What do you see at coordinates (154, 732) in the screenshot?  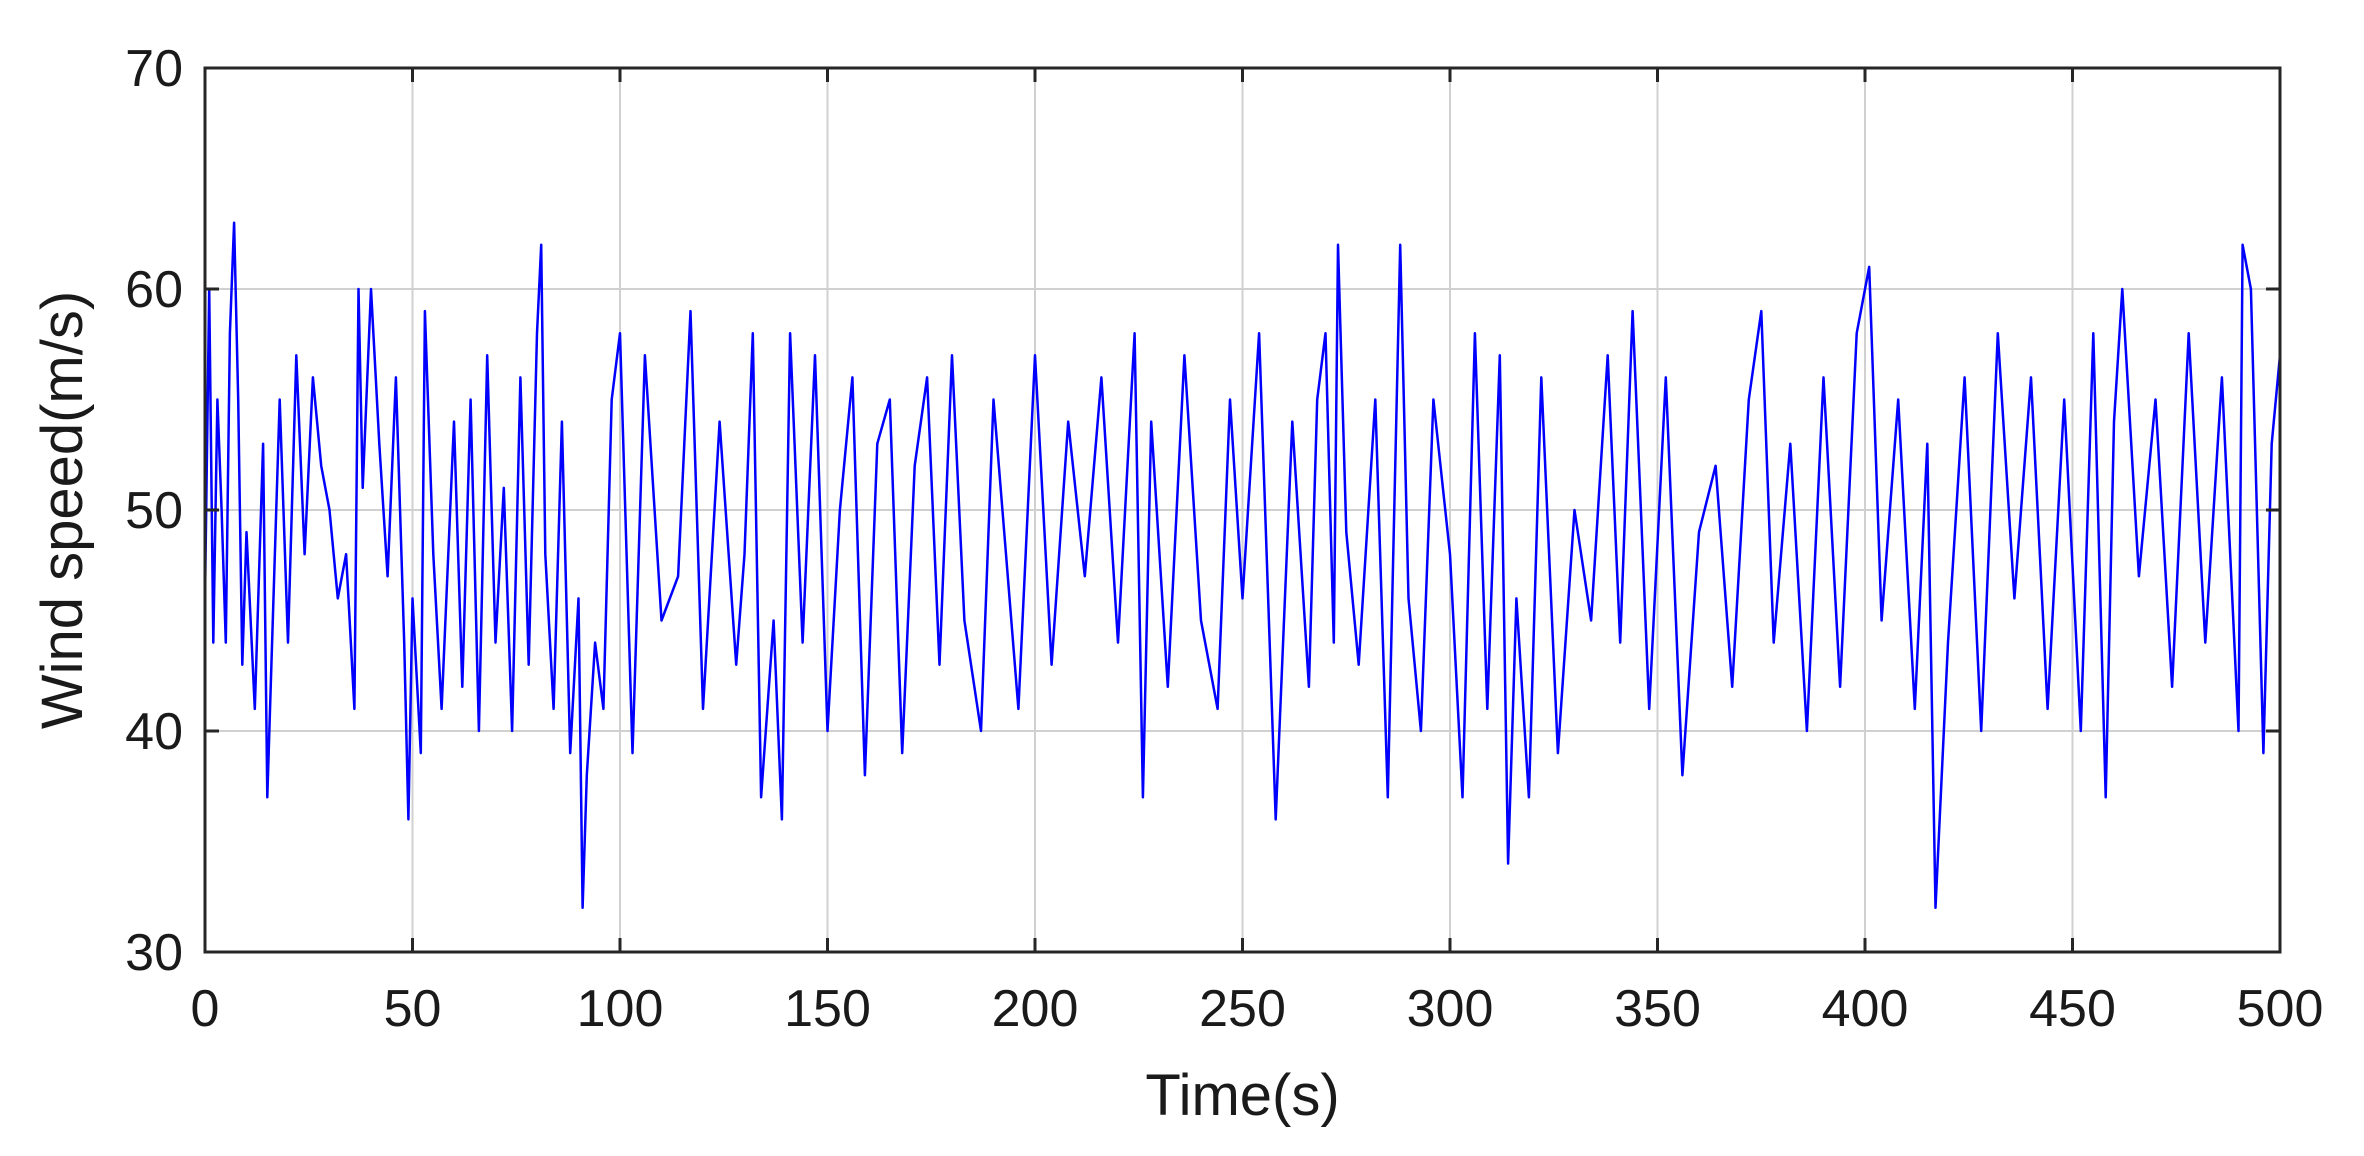 I see `y-tick-label: 40` at bounding box center [154, 732].